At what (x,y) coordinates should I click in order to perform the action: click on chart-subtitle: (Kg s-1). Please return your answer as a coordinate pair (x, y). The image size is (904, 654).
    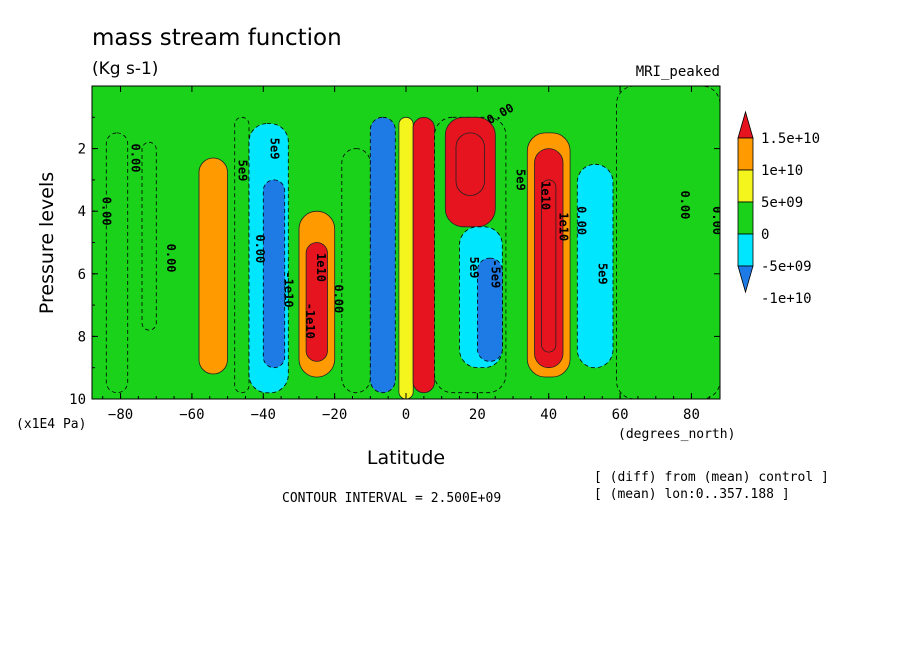
    Looking at the image, I should click on (125, 69).